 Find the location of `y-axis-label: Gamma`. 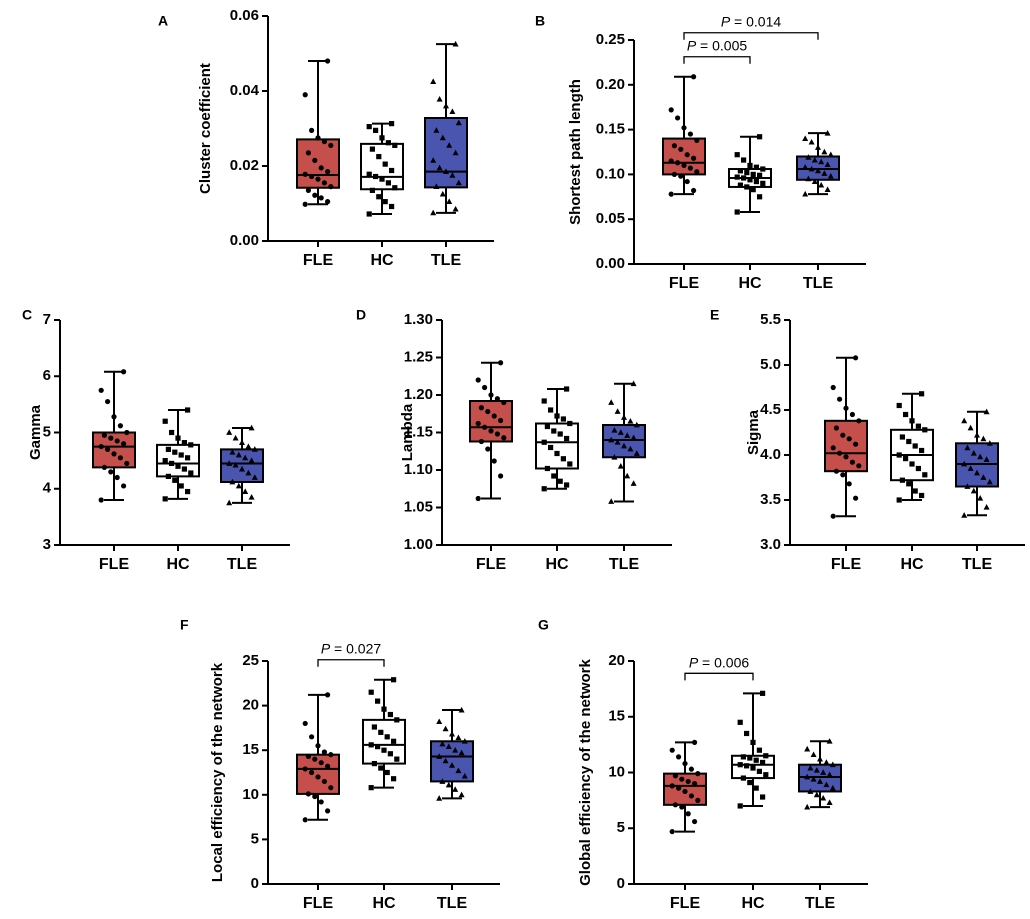

y-axis-label: Gamma is located at coordinates (35, 432).